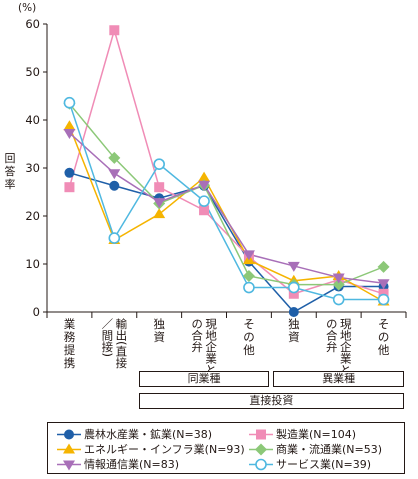 This screenshot has height=479, width=418. Describe the element at coordinates (148, 434) in the screenshot. I see `legend-label: 農林水産業・鉱業(N=38)` at that location.